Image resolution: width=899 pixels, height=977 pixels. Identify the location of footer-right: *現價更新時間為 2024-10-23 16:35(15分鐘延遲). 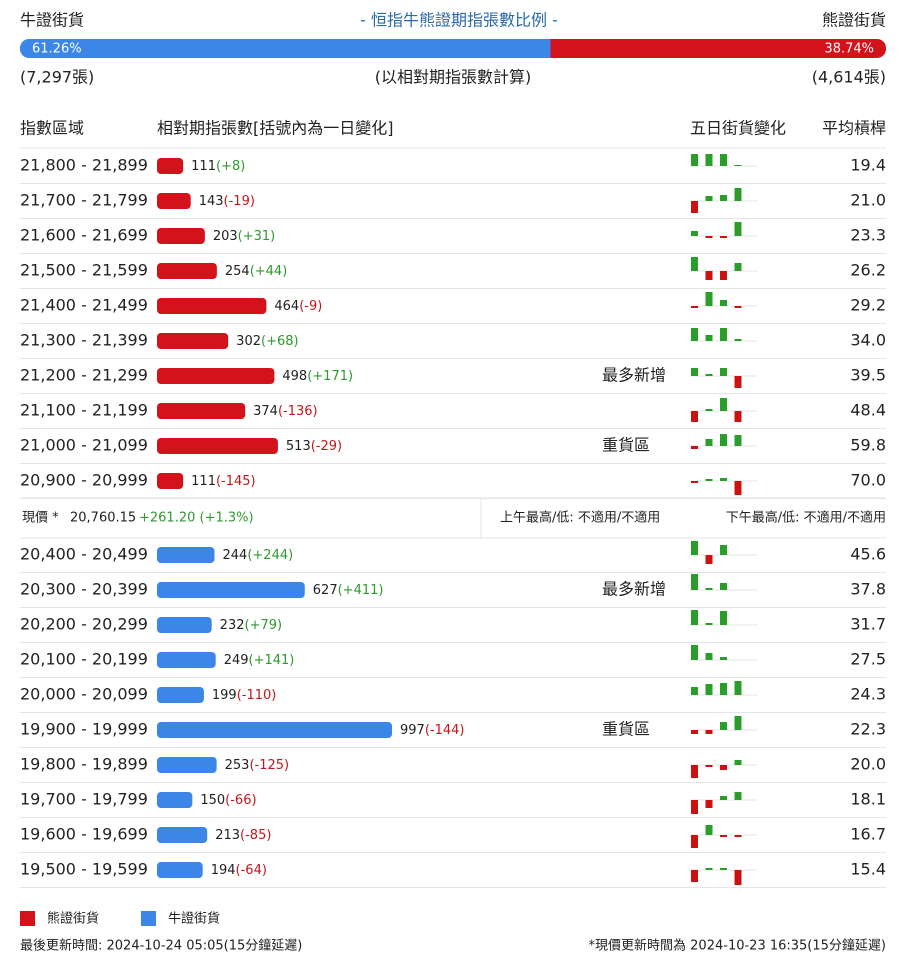
(737, 946).